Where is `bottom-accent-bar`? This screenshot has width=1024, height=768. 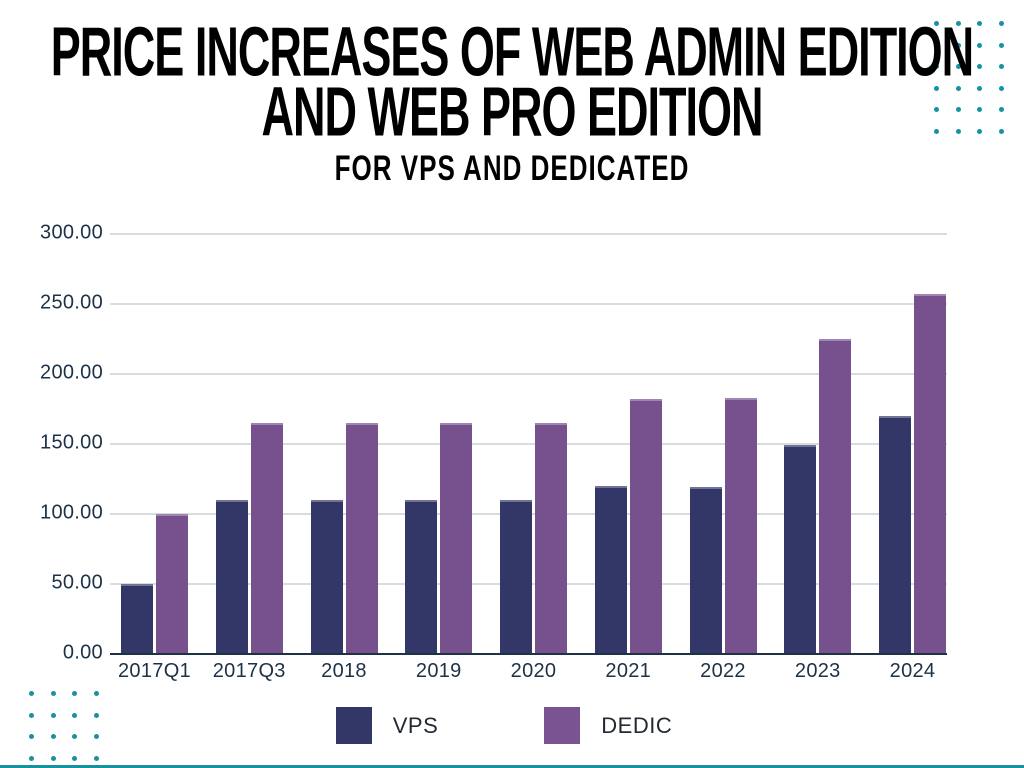
bottom-accent-bar is located at coordinates (512, 766).